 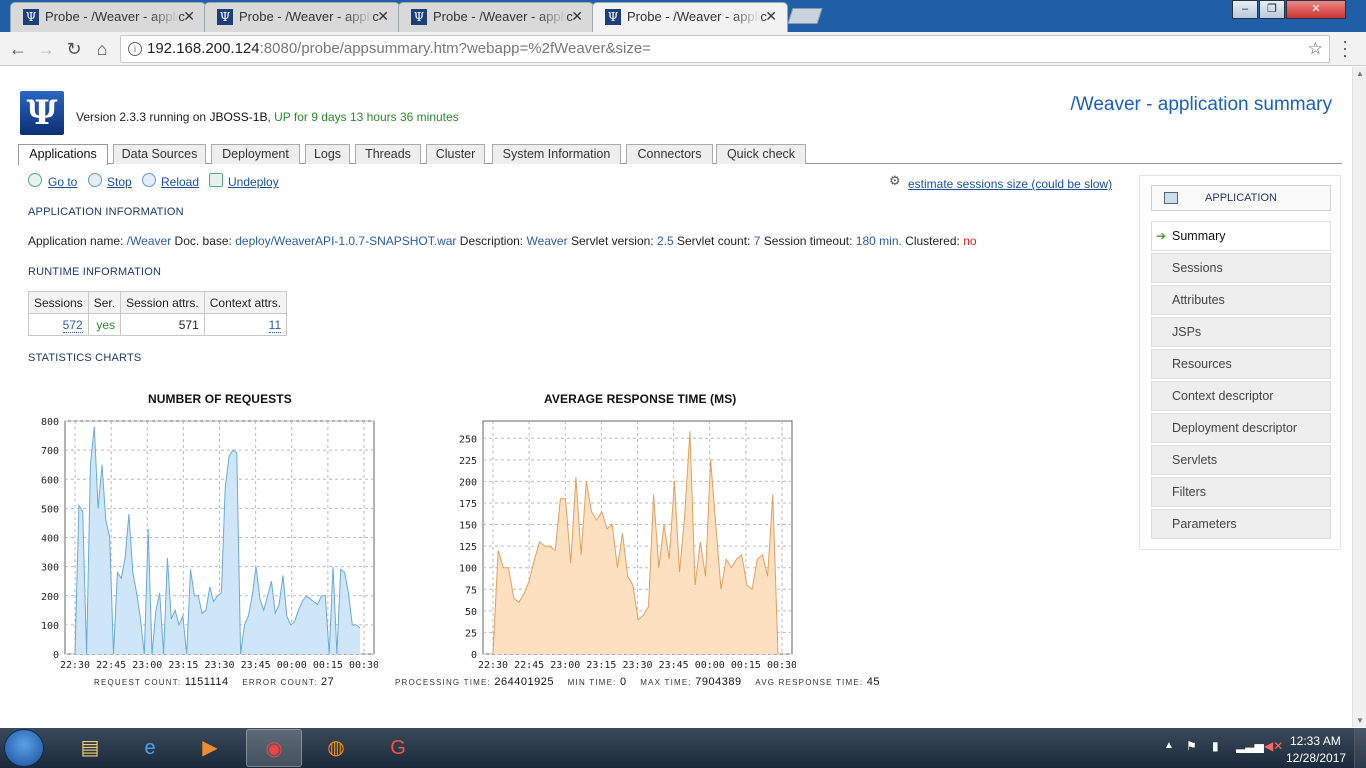 What do you see at coordinates (1274, 746) in the screenshot?
I see `volume-muted-icon: ◀✕` at bounding box center [1274, 746].